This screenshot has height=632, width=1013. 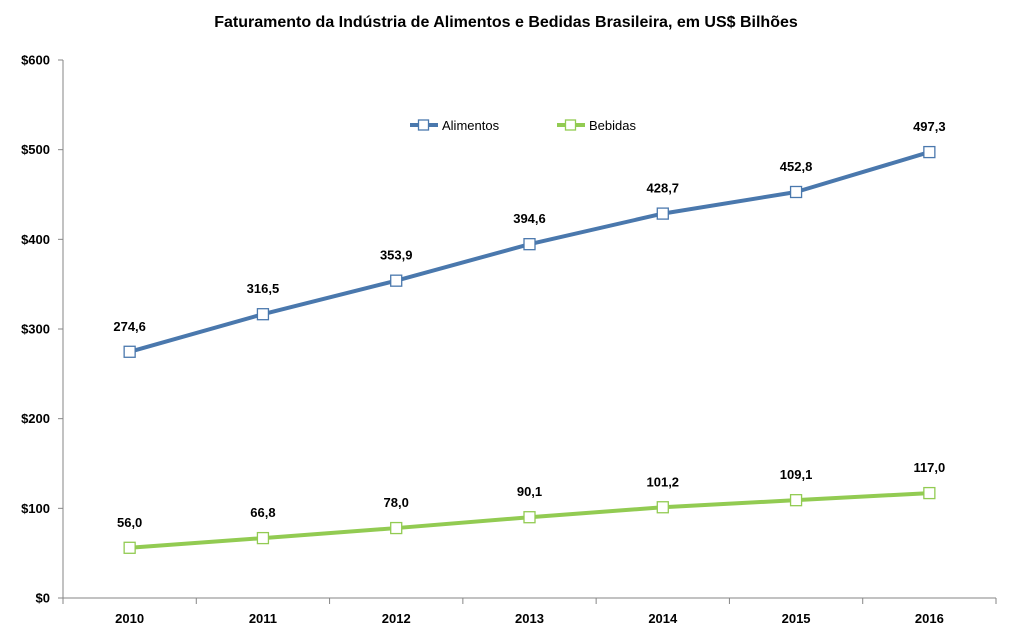 I want to click on data-label: 452,8, so click(x=796, y=166).